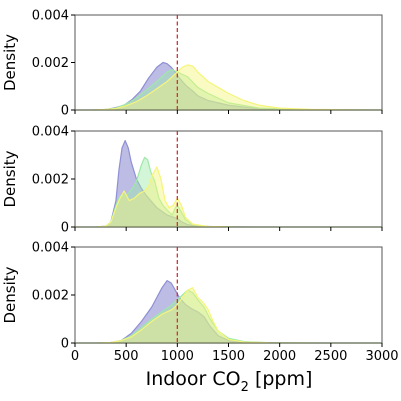 The height and width of the screenshot is (401, 401). I want to click on y-tick-label-panel2-2: 0.004, so click(50, 132).